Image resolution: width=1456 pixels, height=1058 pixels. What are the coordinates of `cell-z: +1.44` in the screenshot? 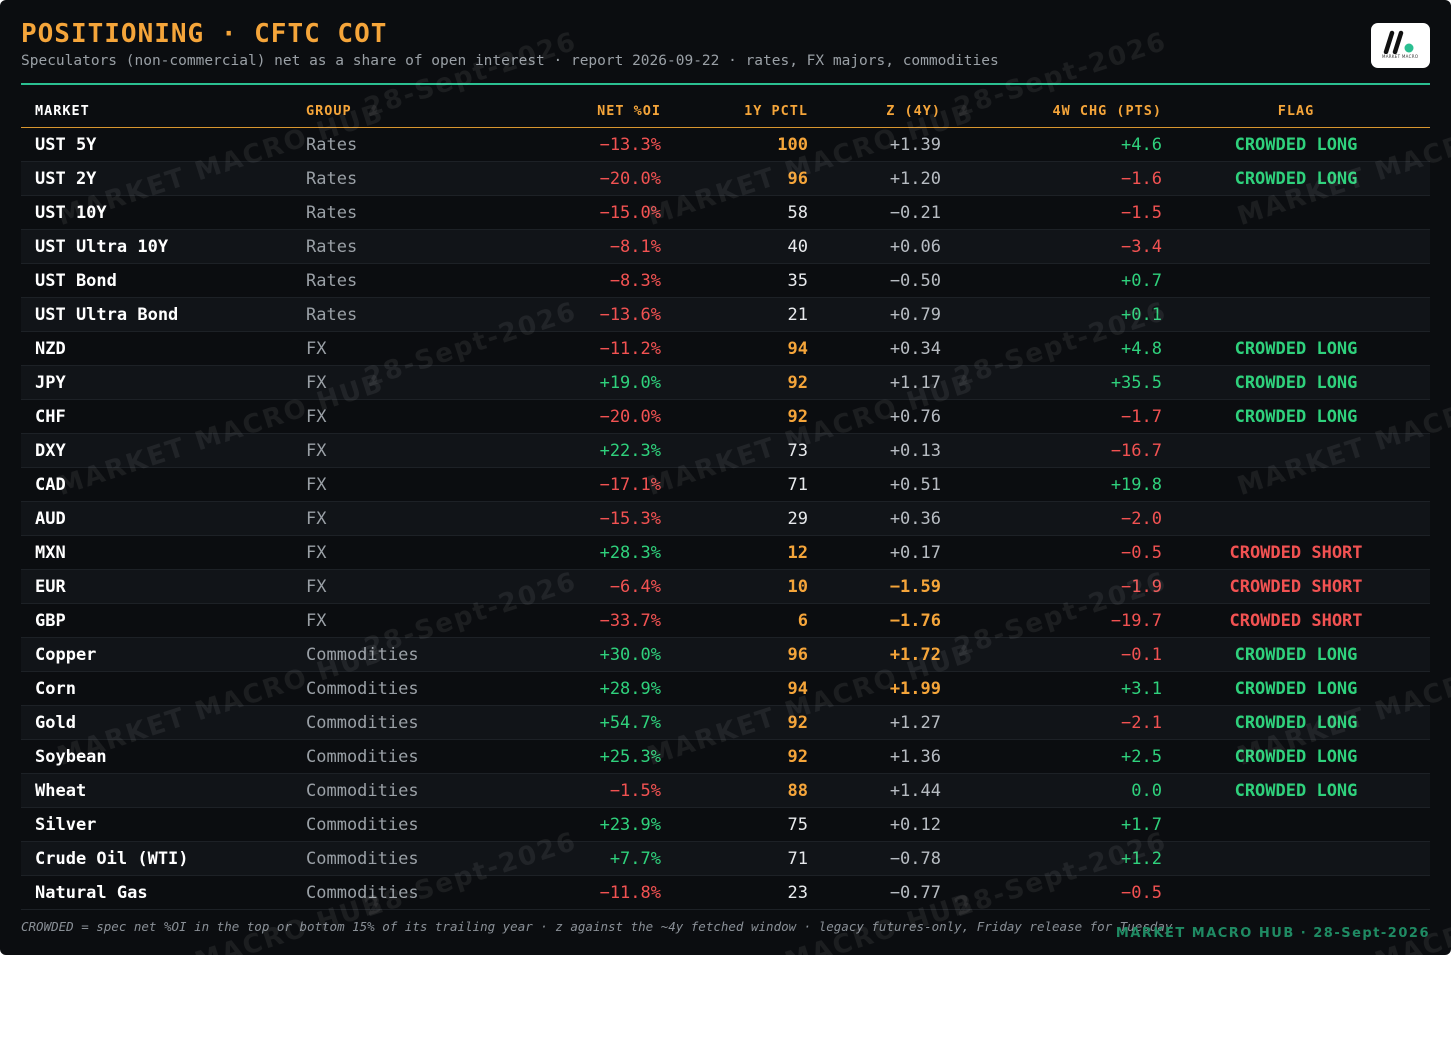 It's located at (874, 790).